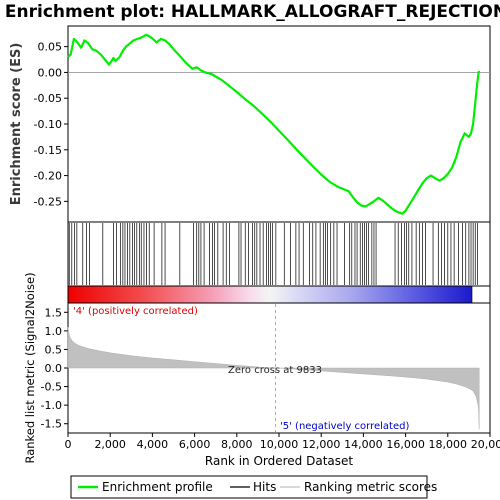 Image resolution: width=500 pixels, height=500 pixels. I want to click on es-y-tick-label: -0.25, so click(48, 201).